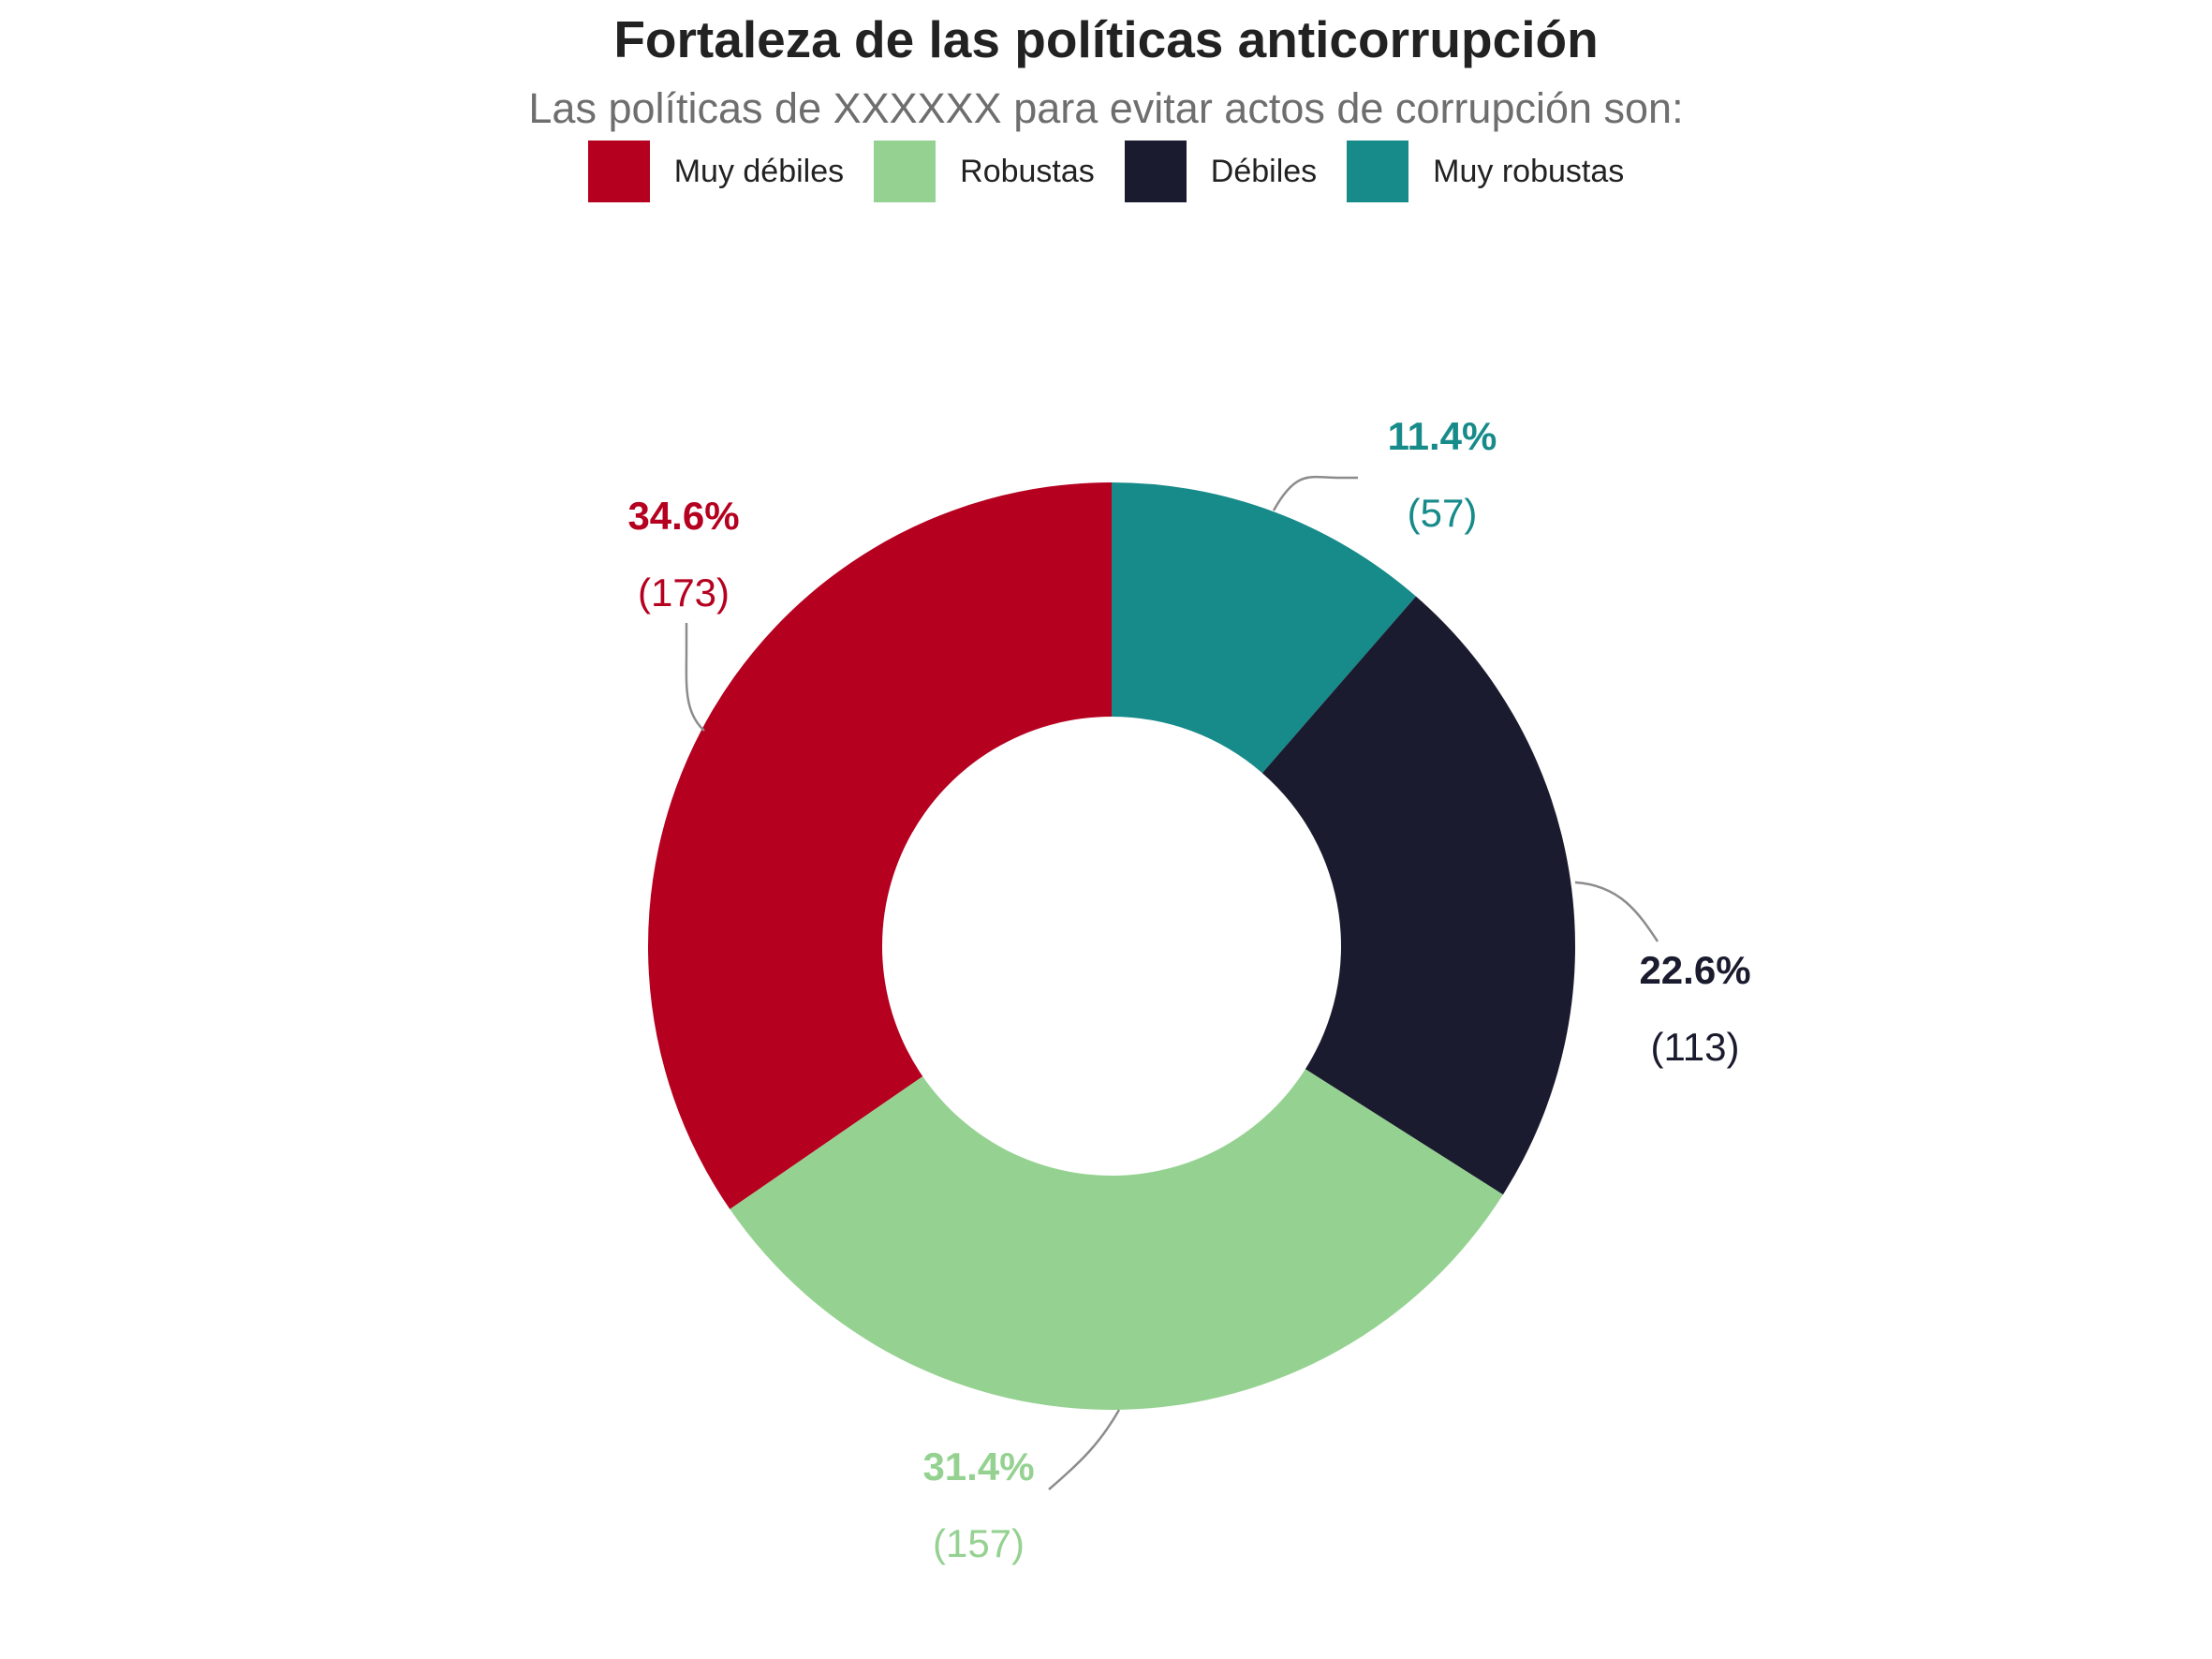  I want to click on donut-slice-debiles, so click(1418, 896).